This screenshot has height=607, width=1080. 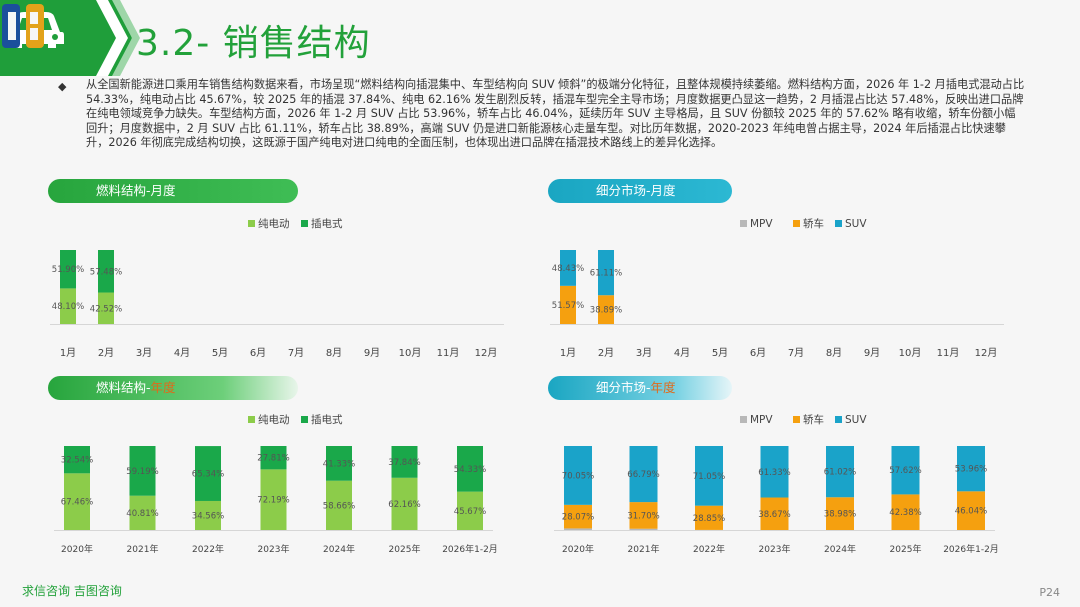 I want to click on page-title: 3.2- 销售结构, so click(x=253, y=43).